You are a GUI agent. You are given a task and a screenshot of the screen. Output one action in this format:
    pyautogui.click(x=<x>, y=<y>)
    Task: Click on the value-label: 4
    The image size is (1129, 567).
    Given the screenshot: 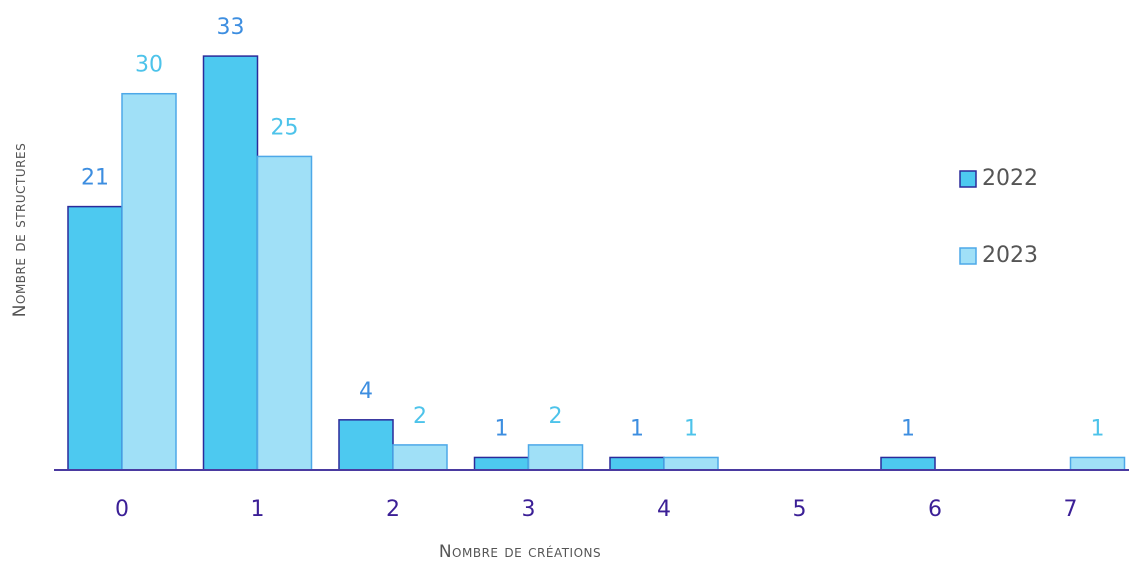 What is the action you would take?
    pyautogui.click(x=366, y=391)
    